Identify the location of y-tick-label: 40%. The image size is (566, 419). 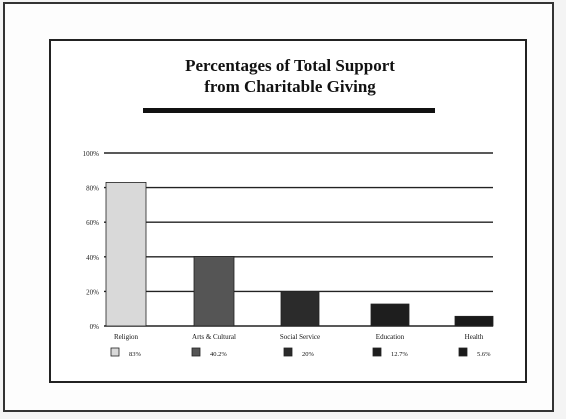
(92, 258).